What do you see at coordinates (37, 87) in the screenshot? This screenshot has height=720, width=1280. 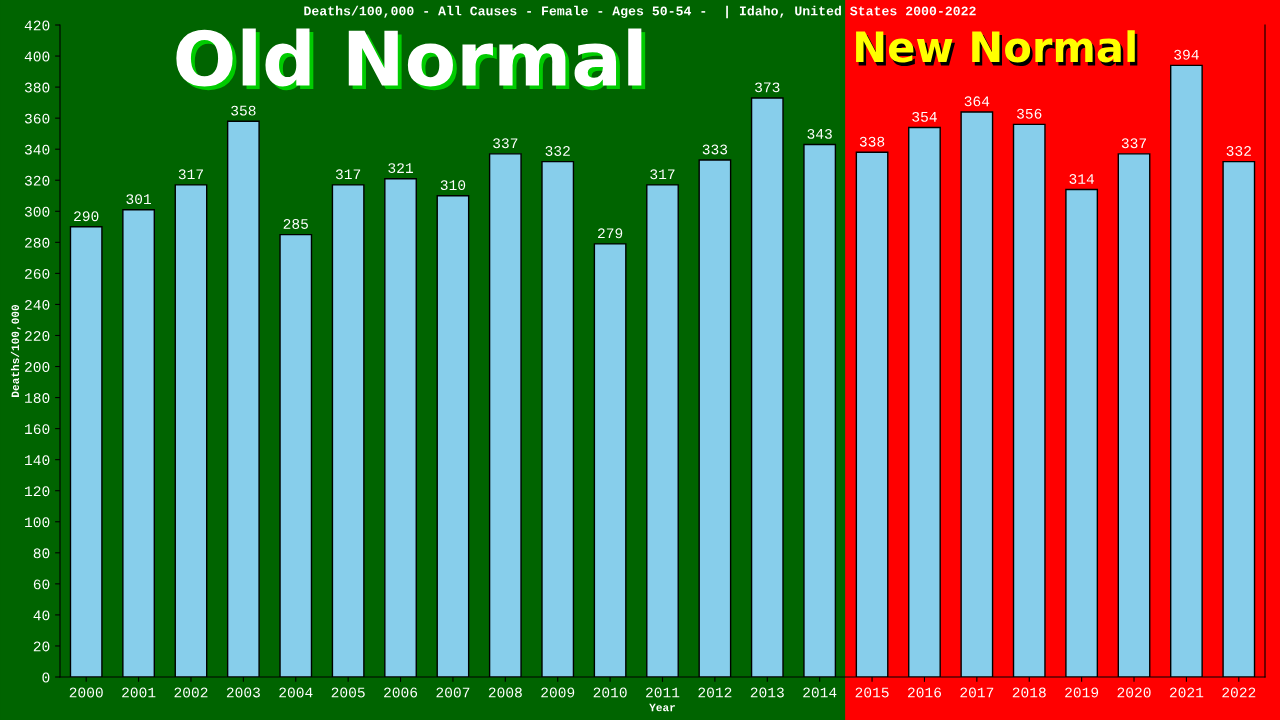 I see `y-tick-label: 380` at bounding box center [37, 87].